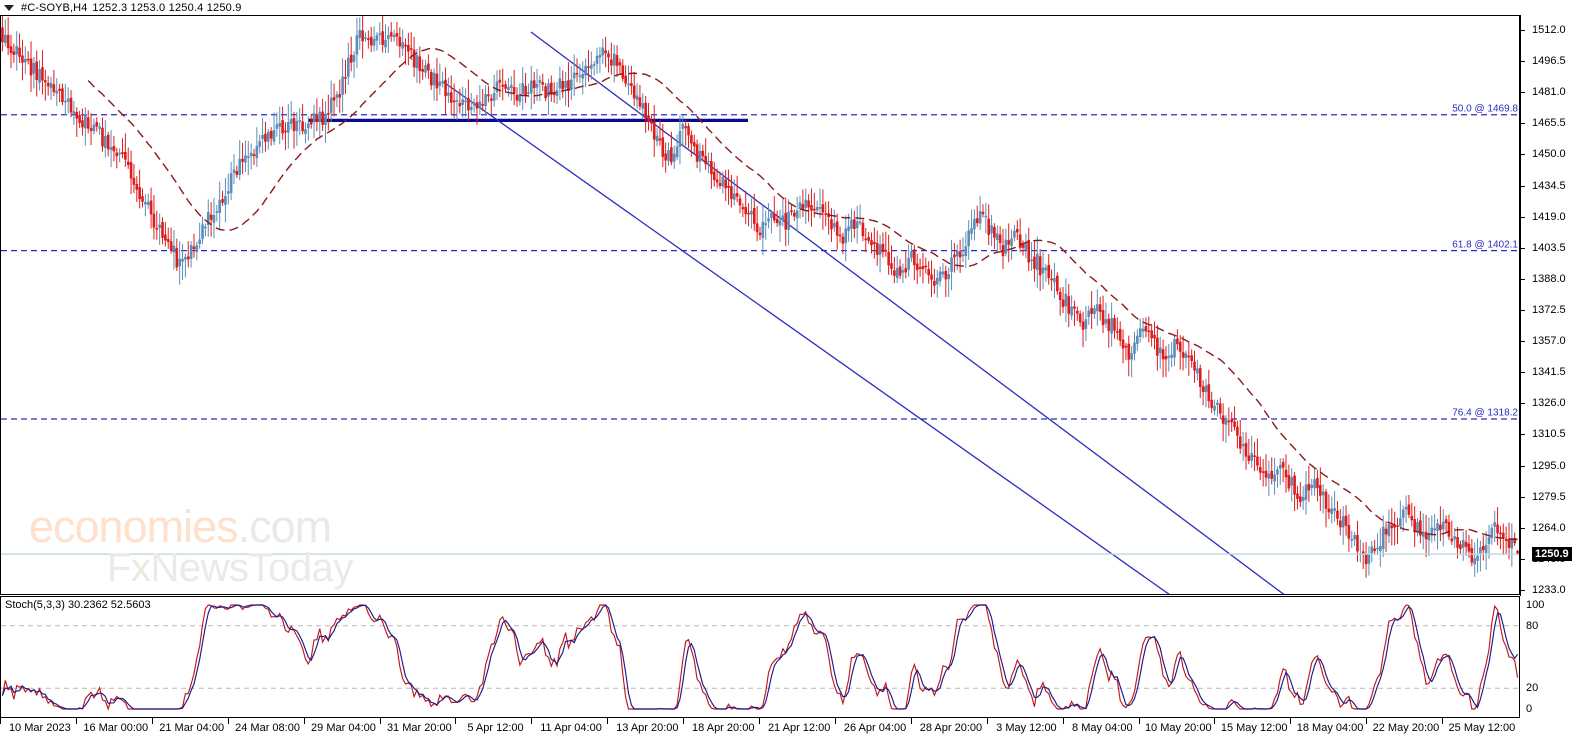  I want to click on time-tick-label: 21 Apr 12:00, so click(799, 728).